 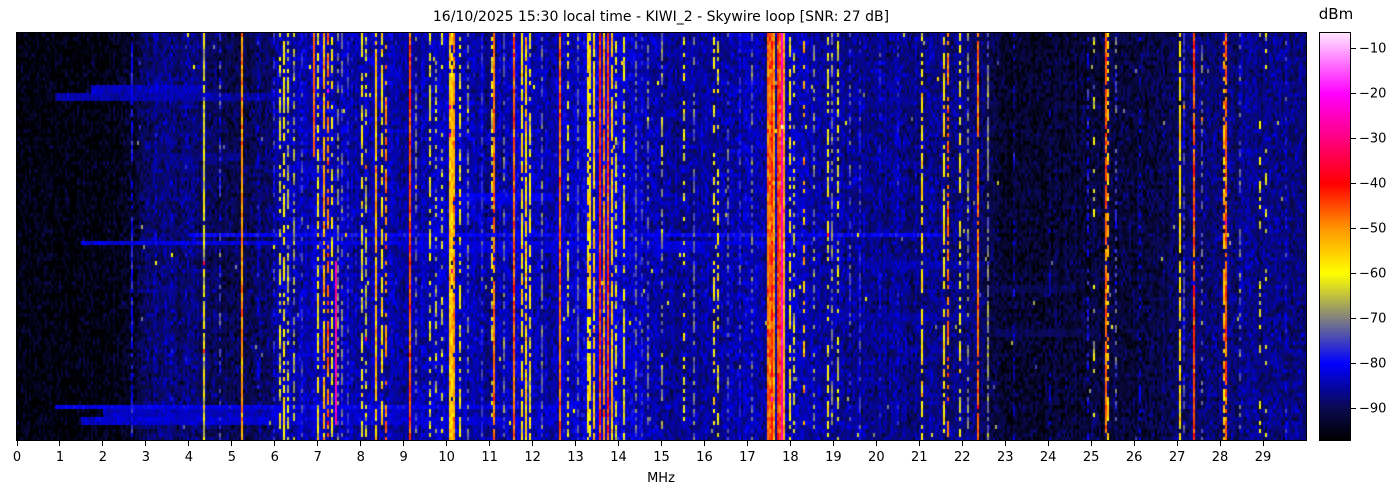 I want to click on x-tick-label: 13, so click(x=575, y=457).